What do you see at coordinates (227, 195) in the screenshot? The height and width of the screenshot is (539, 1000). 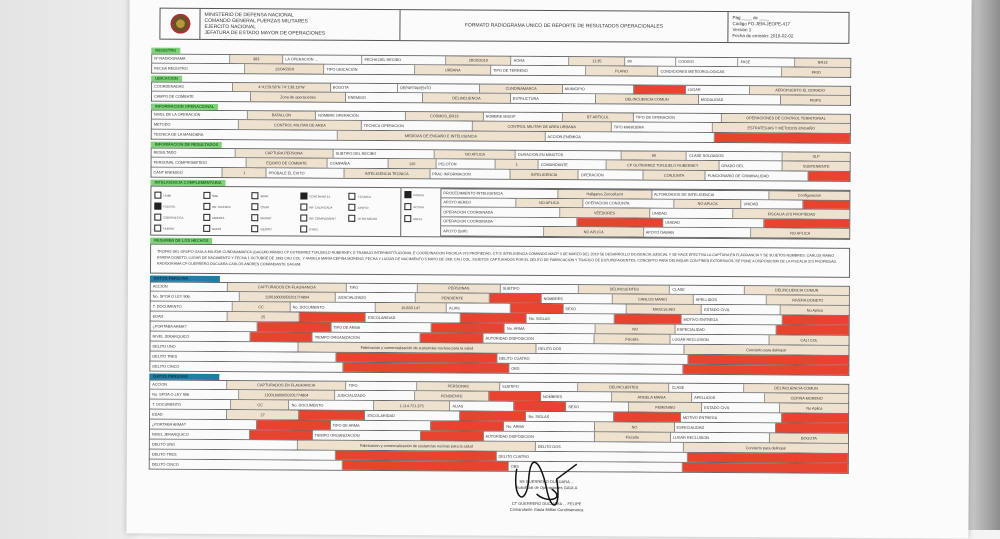 I see `checkbox: SIGI` at bounding box center [227, 195].